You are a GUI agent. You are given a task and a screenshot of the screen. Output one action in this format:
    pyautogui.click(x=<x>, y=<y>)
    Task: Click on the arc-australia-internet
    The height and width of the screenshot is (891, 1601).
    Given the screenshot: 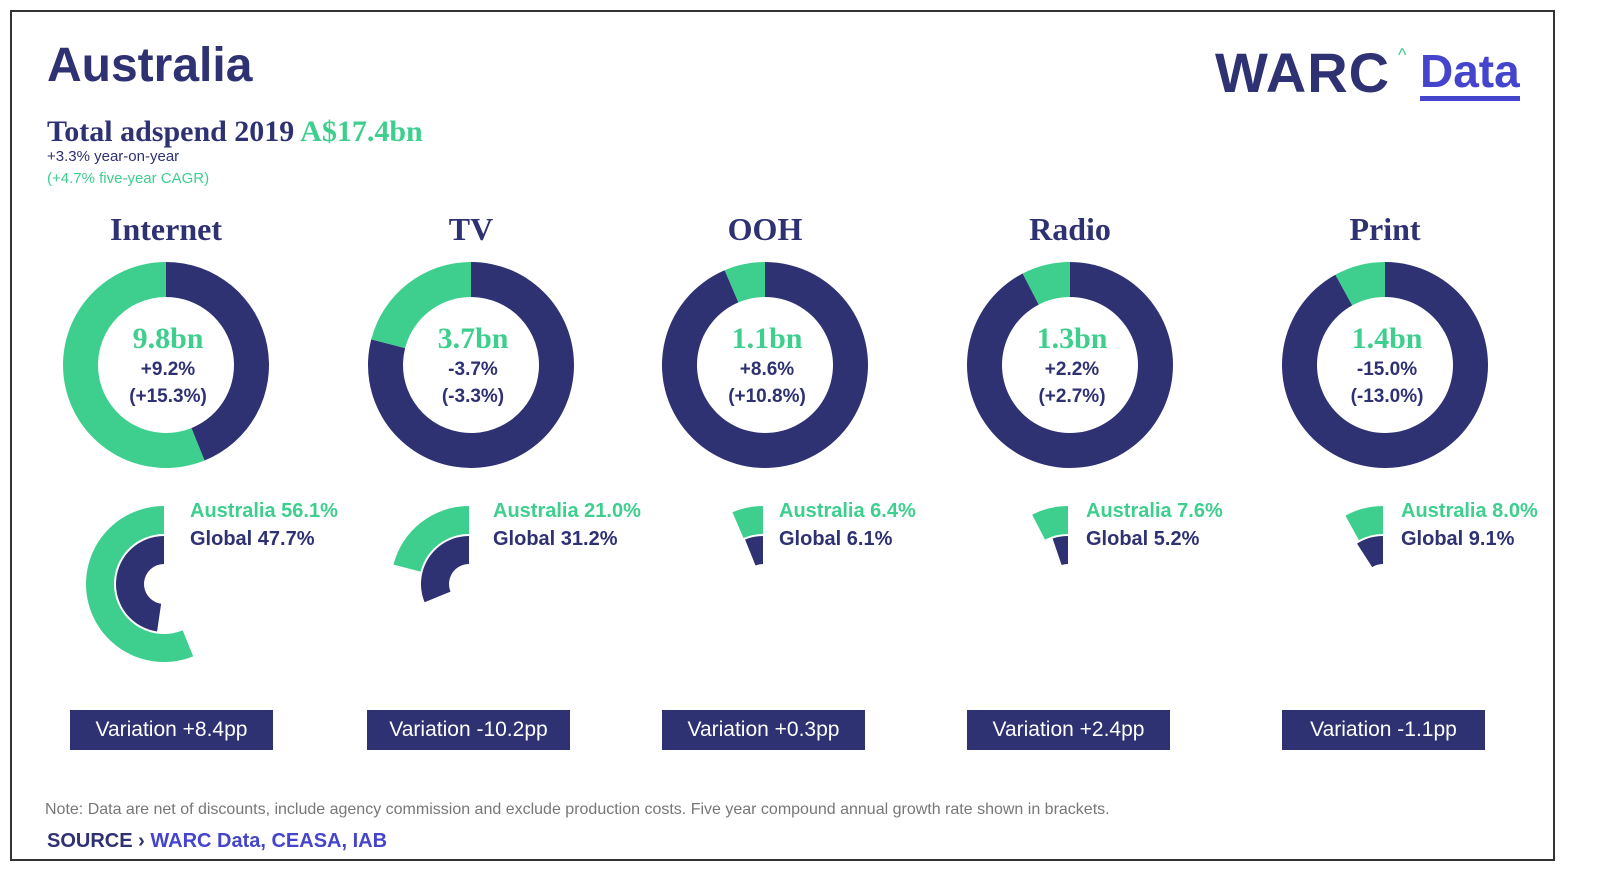 What is the action you would take?
    pyautogui.click(x=139, y=584)
    